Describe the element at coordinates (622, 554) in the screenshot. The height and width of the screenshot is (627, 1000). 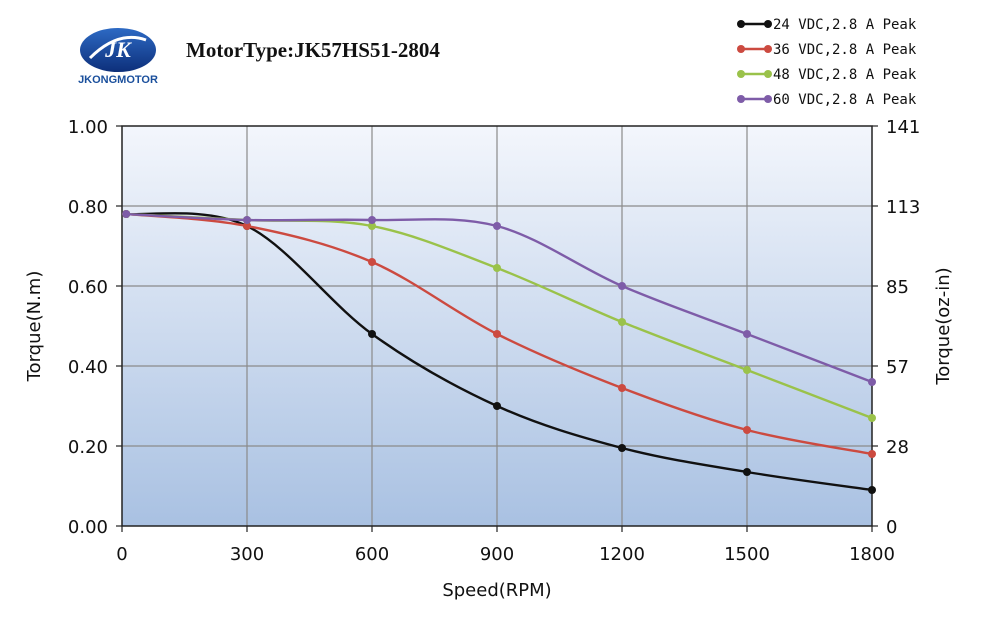
I see `x-tick-label: 1200` at that location.